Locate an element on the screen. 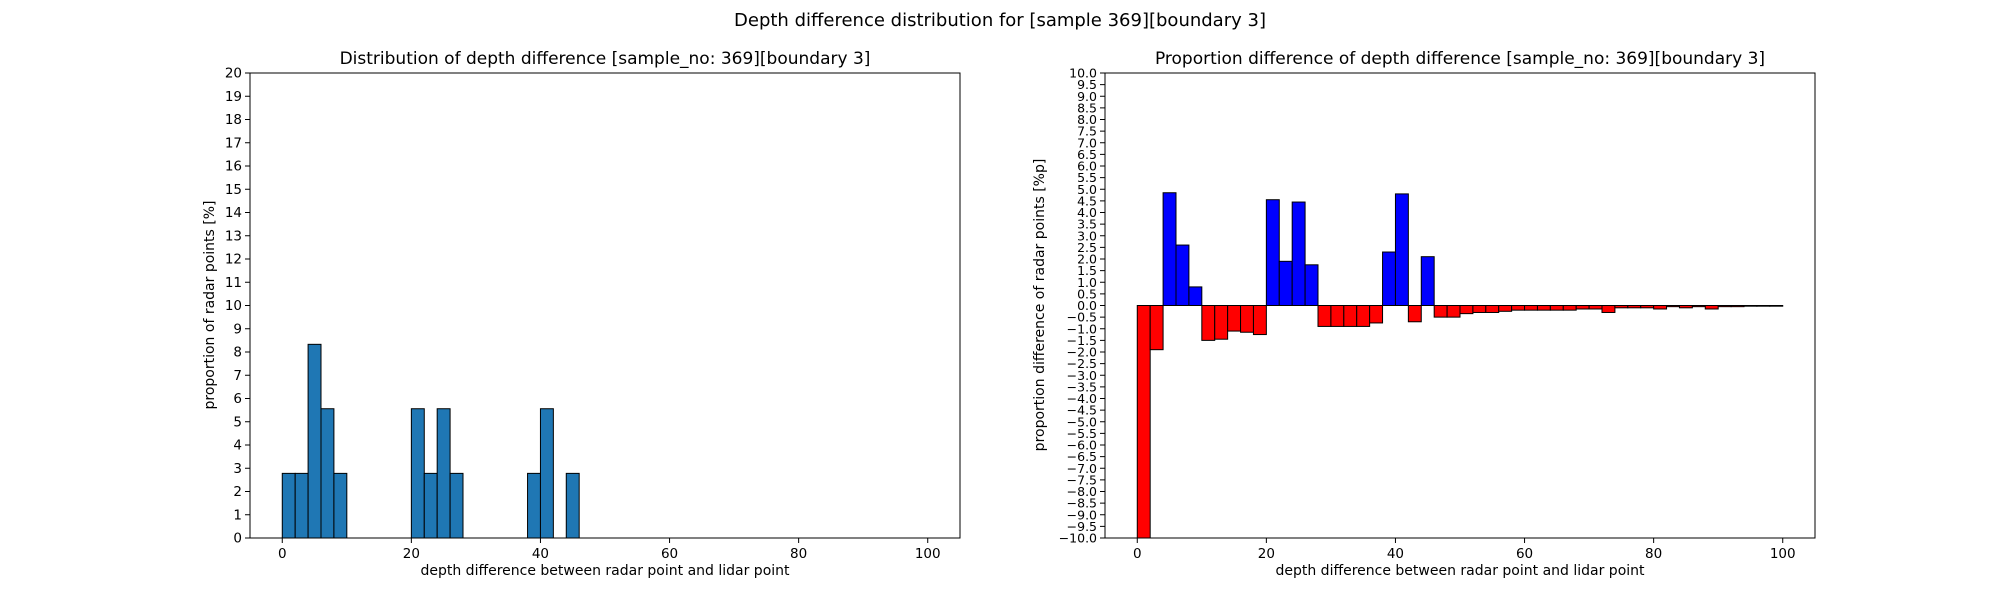  chart-depth-distribution-ytick-label-19: 19 is located at coordinates (233, 97).